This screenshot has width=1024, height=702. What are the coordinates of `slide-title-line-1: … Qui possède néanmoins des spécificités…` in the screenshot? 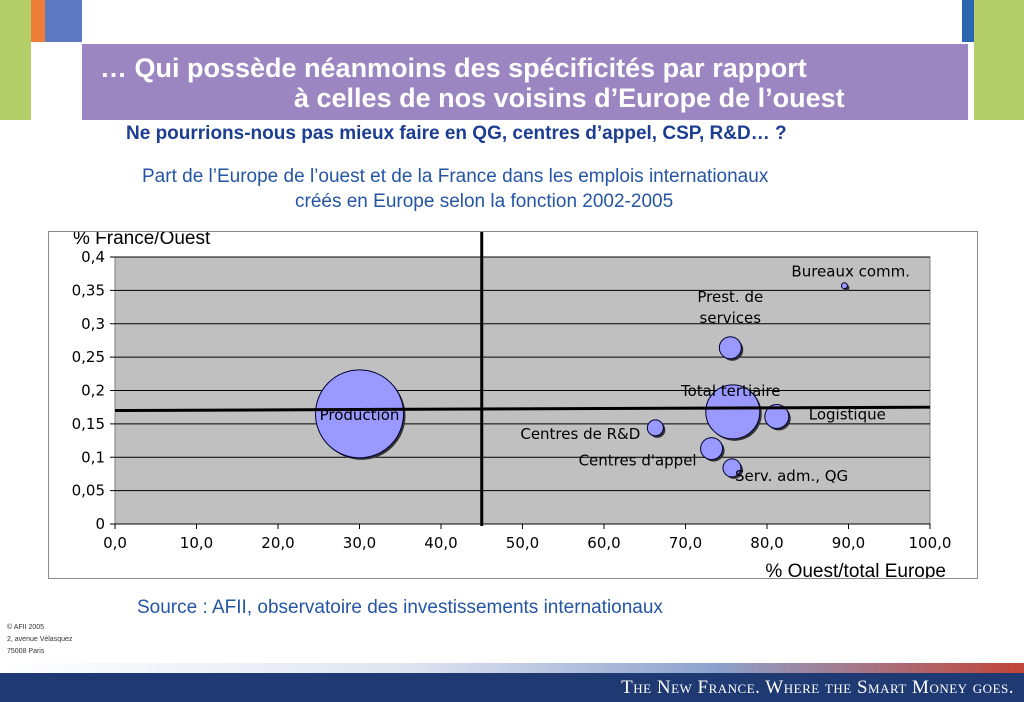 It's located at (453, 68).